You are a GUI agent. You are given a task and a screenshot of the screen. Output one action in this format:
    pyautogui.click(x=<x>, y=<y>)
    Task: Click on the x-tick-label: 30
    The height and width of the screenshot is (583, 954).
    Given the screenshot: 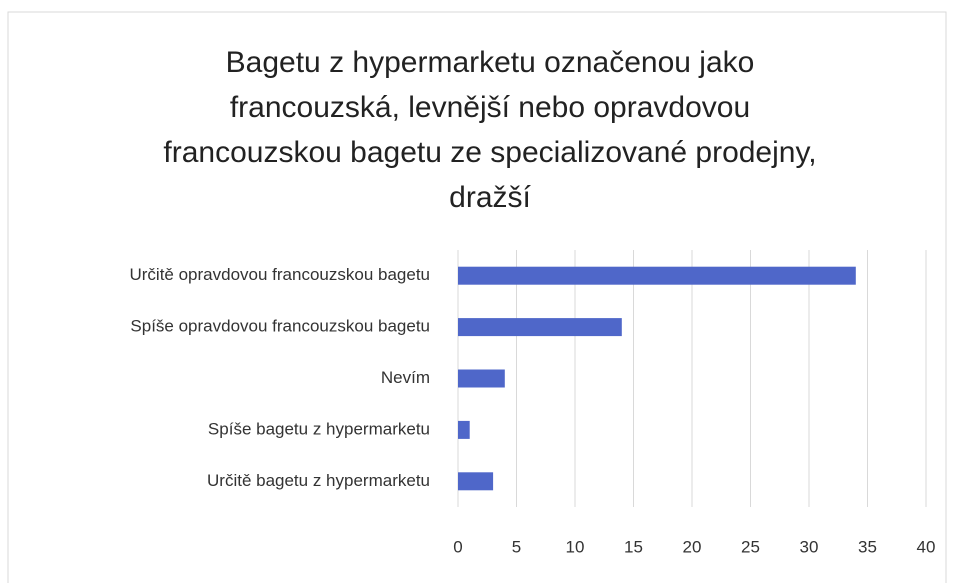 What is the action you would take?
    pyautogui.click(x=809, y=546)
    